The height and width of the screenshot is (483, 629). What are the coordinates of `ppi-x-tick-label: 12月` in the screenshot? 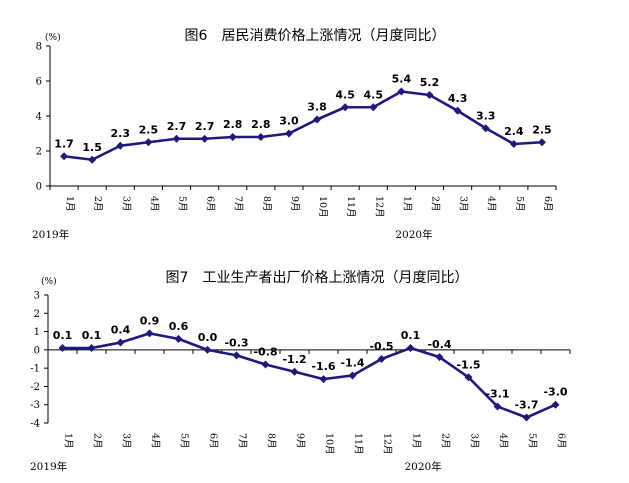 It's located at (387, 444).